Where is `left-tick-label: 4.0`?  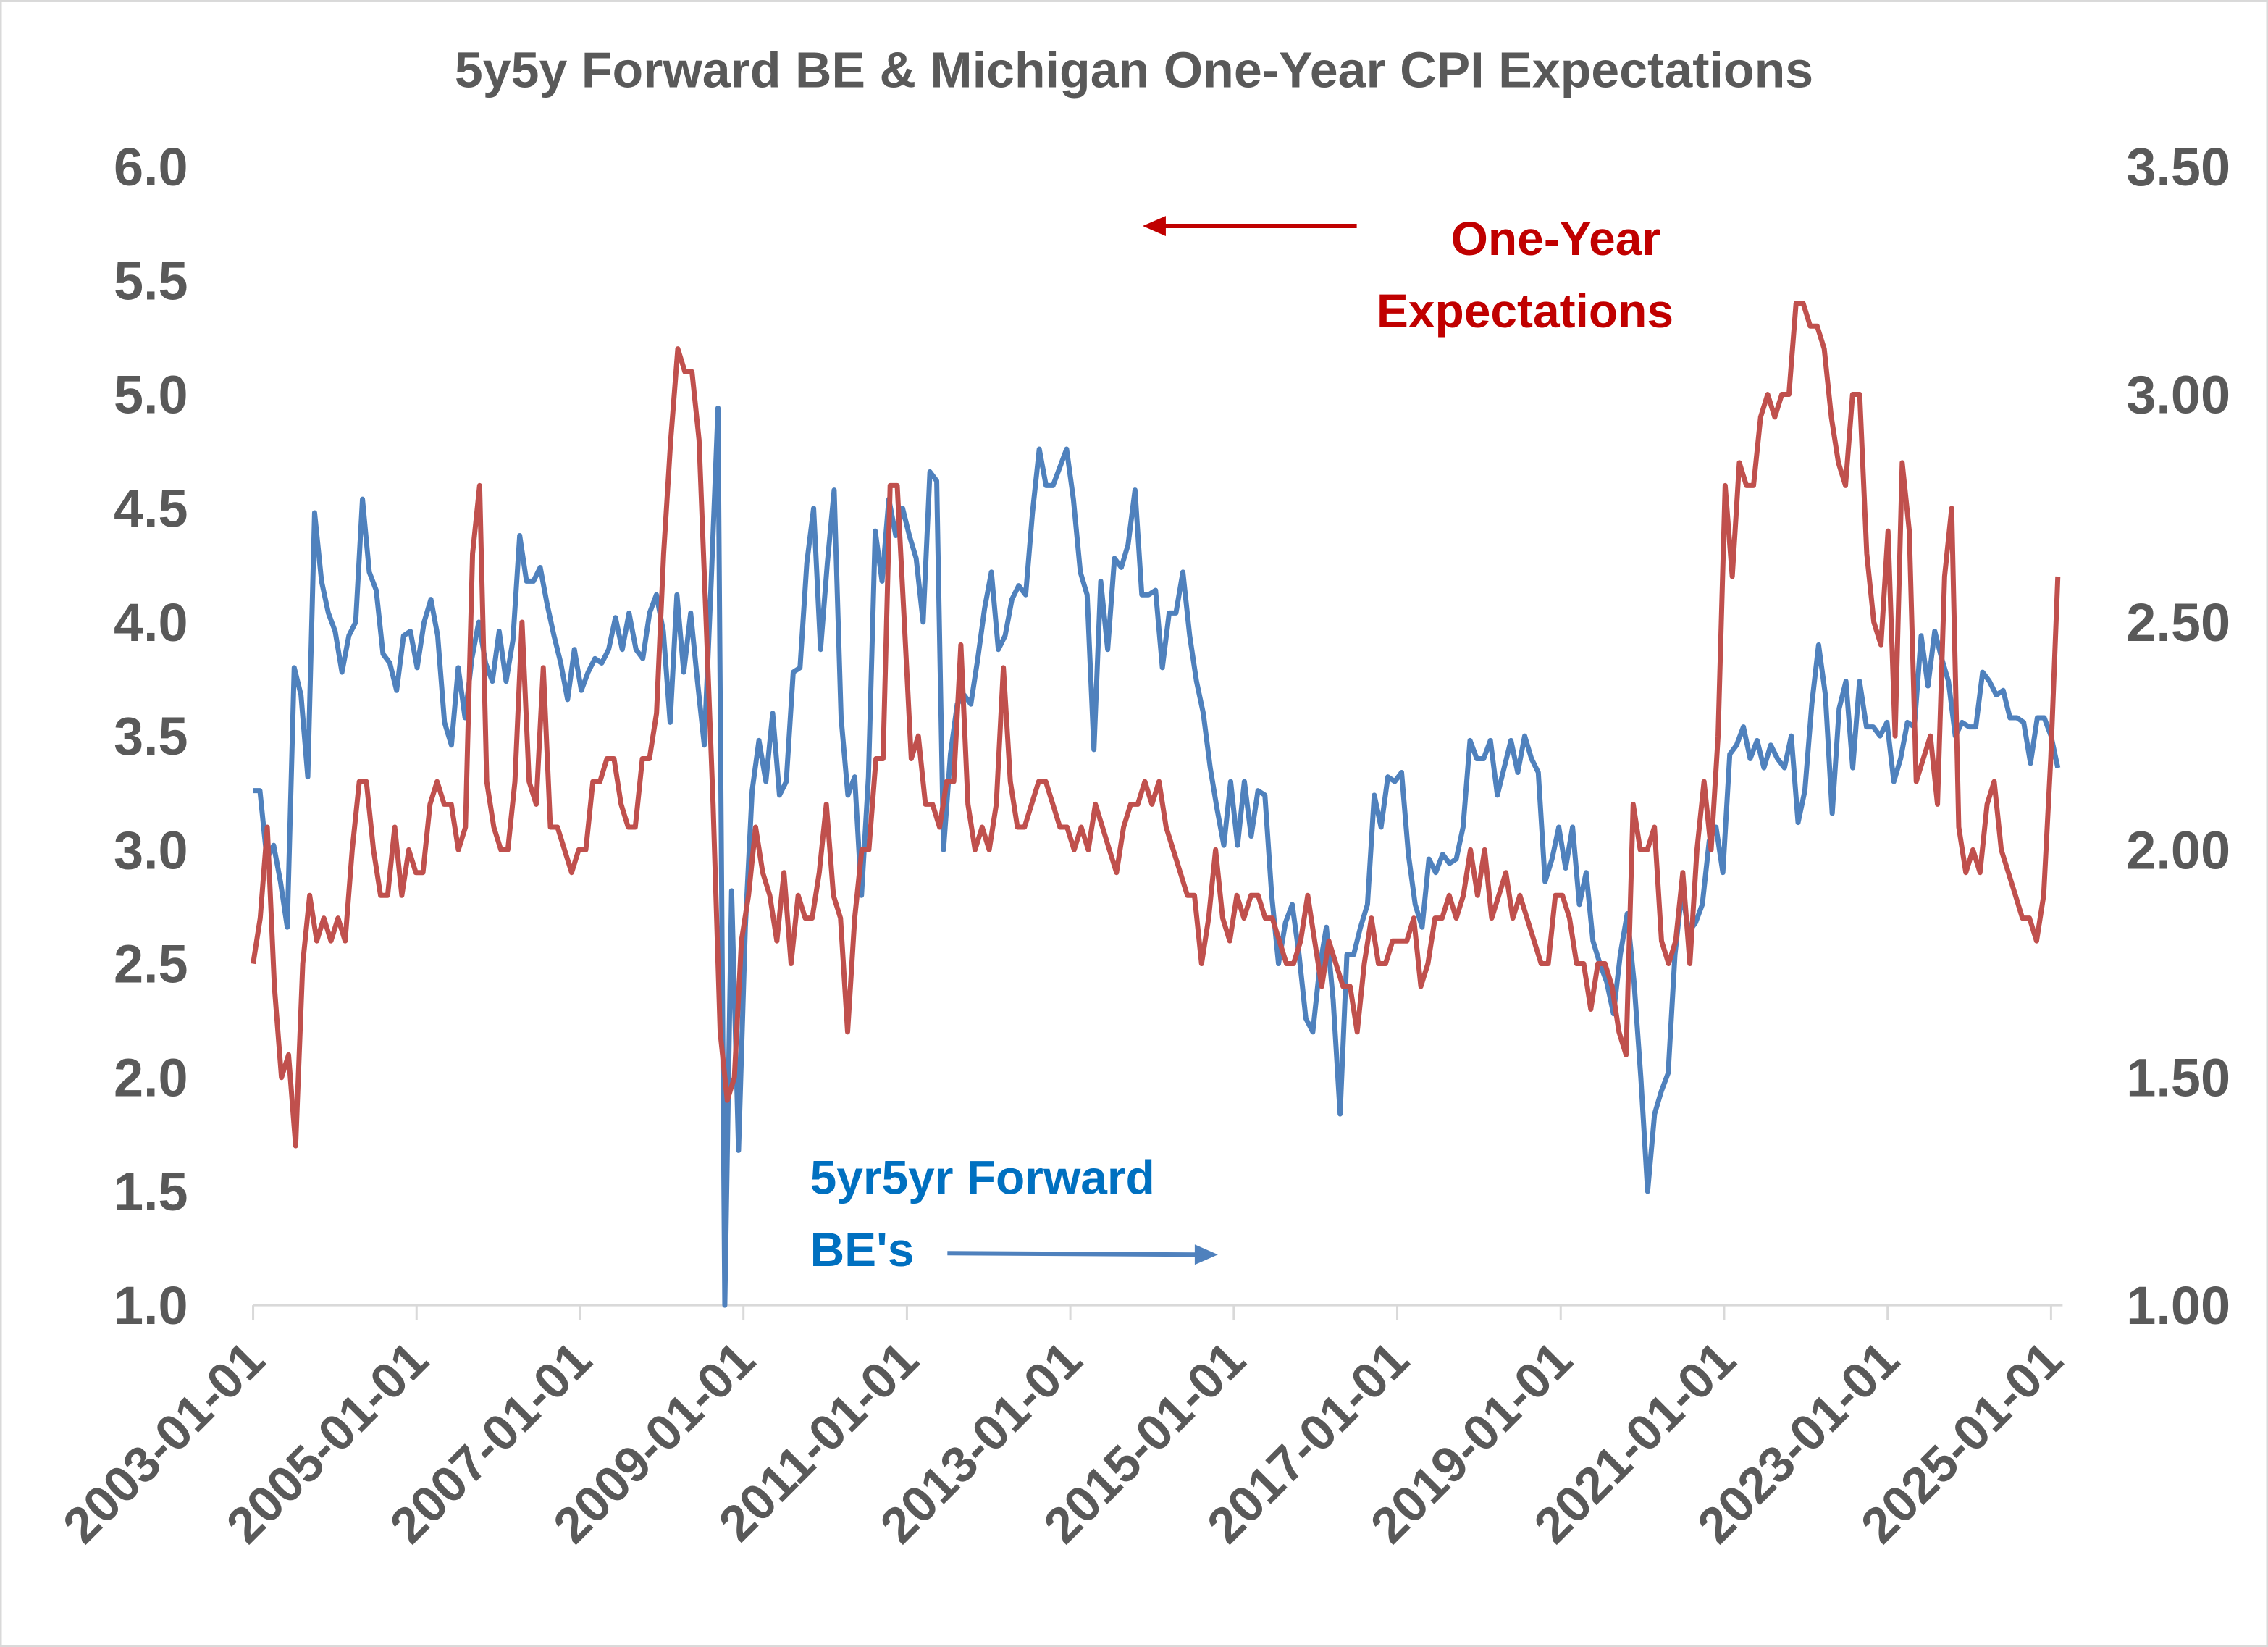
left-tick-label: 4.0 is located at coordinates (151, 622).